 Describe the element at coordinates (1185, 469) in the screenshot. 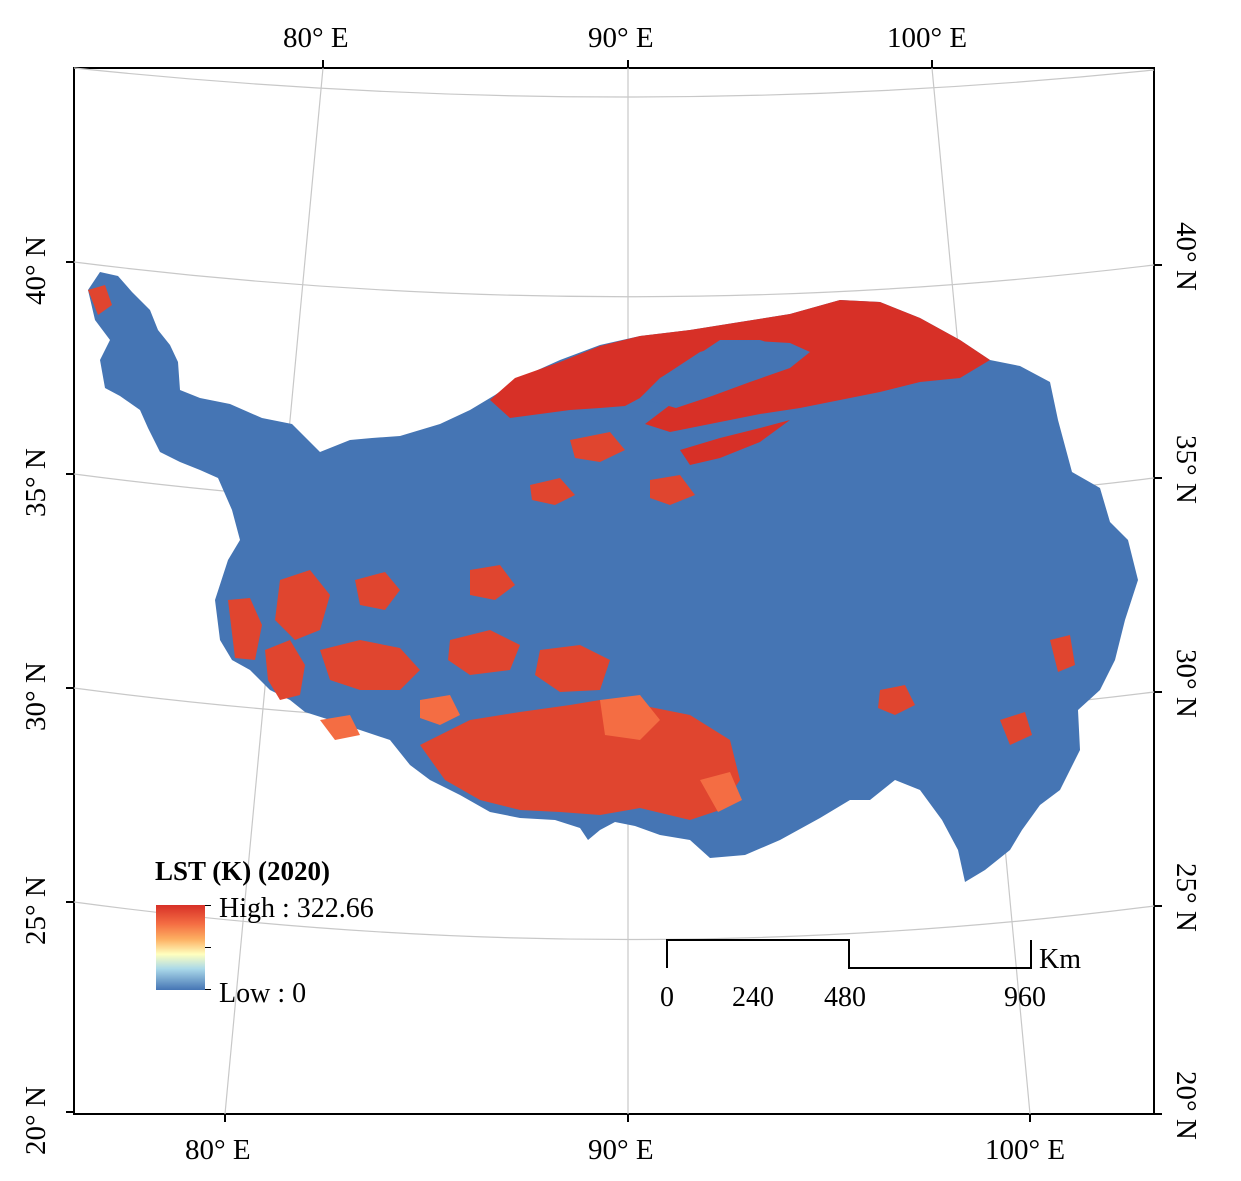

I see `right-lat-label-35: 35° N` at that location.